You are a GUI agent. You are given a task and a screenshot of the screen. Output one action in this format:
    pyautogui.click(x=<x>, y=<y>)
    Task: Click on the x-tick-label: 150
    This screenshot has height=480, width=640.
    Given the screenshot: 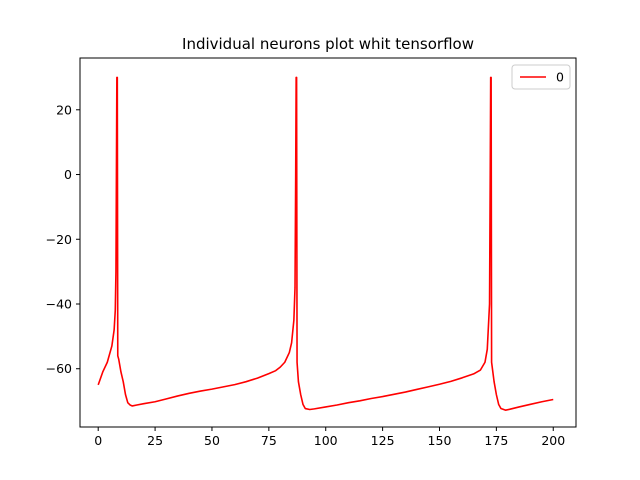 What is the action you would take?
    pyautogui.click(x=440, y=440)
    